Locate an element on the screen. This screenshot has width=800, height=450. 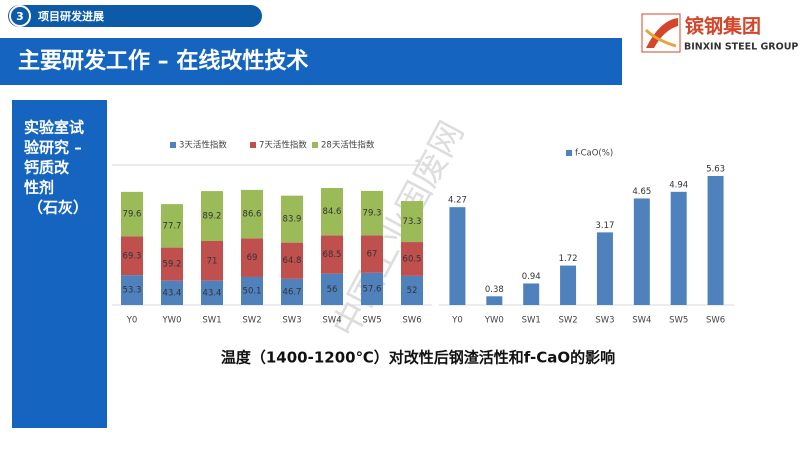
data-label: 4.65 is located at coordinates (641, 192).